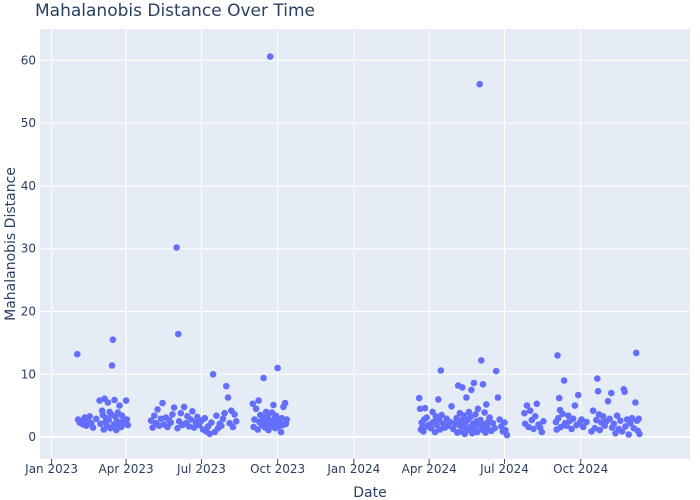 The width and height of the screenshot is (700, 500). What do you see at coordinates (504, 469) in the screenshot?
I see `x-tick-label: Jul 2024` at bounding box center [504, 469].